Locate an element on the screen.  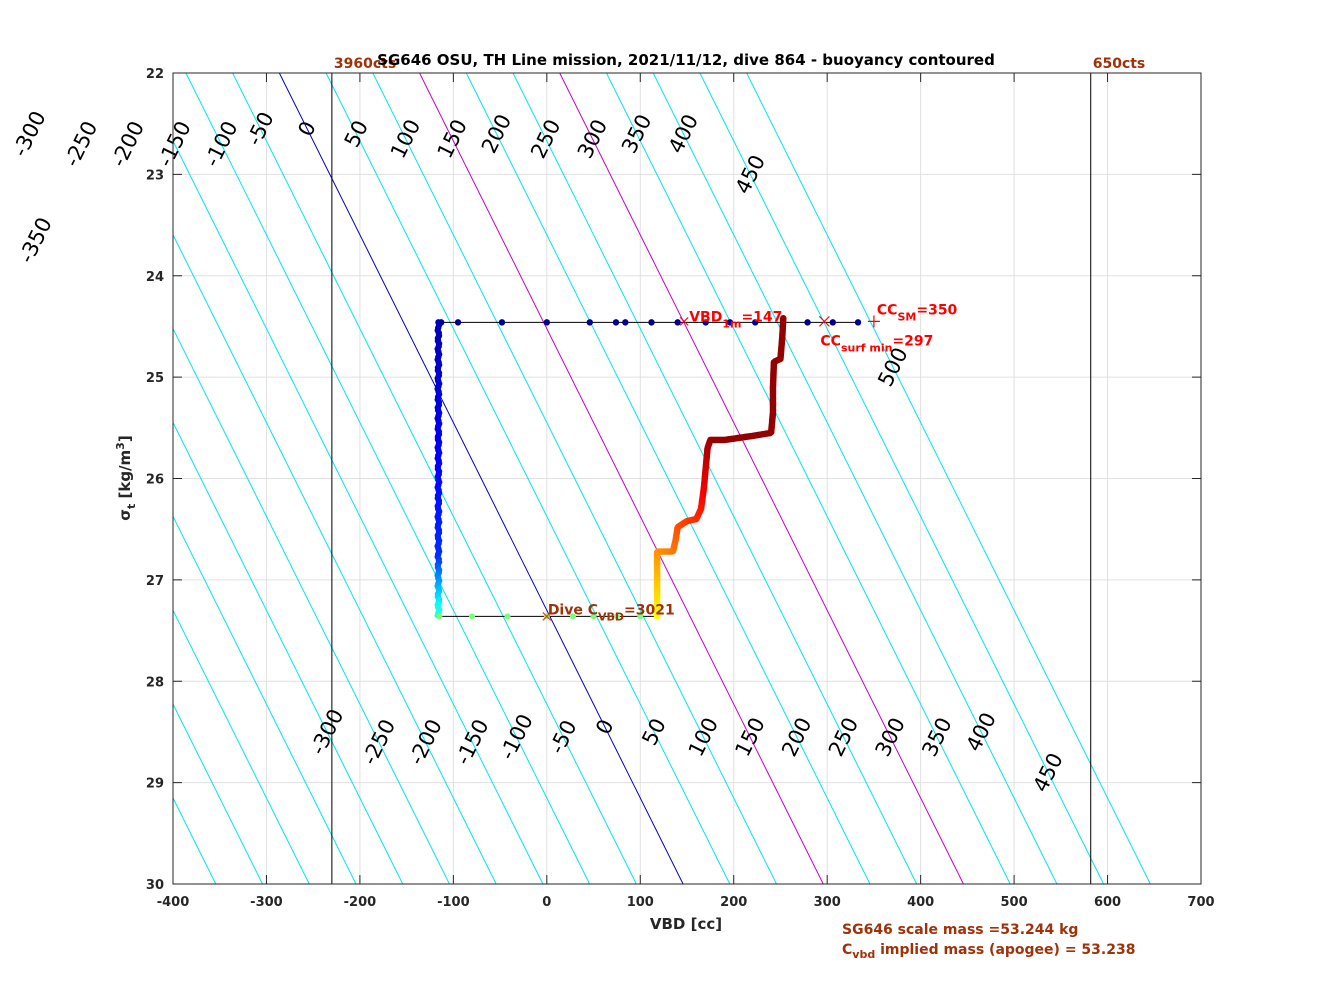
x-tick-label: 0 is located at coordinates (546, 902).